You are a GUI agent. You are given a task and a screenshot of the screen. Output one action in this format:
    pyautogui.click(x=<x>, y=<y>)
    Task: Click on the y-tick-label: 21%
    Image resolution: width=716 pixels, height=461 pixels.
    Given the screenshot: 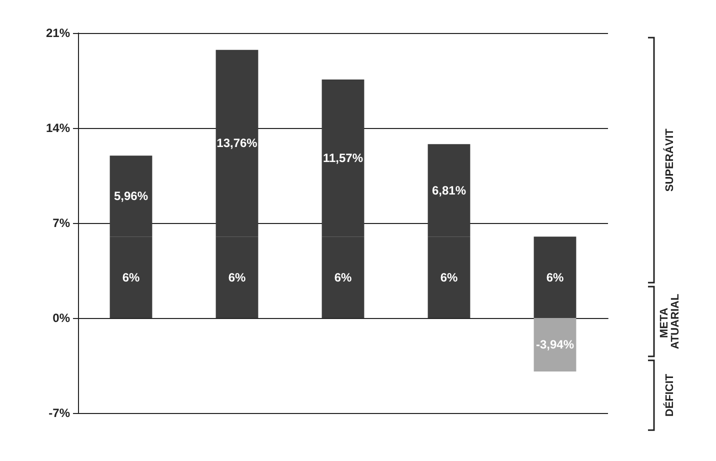 What is the action you would take?
    pyautogui.click(x=58, y=33)
    